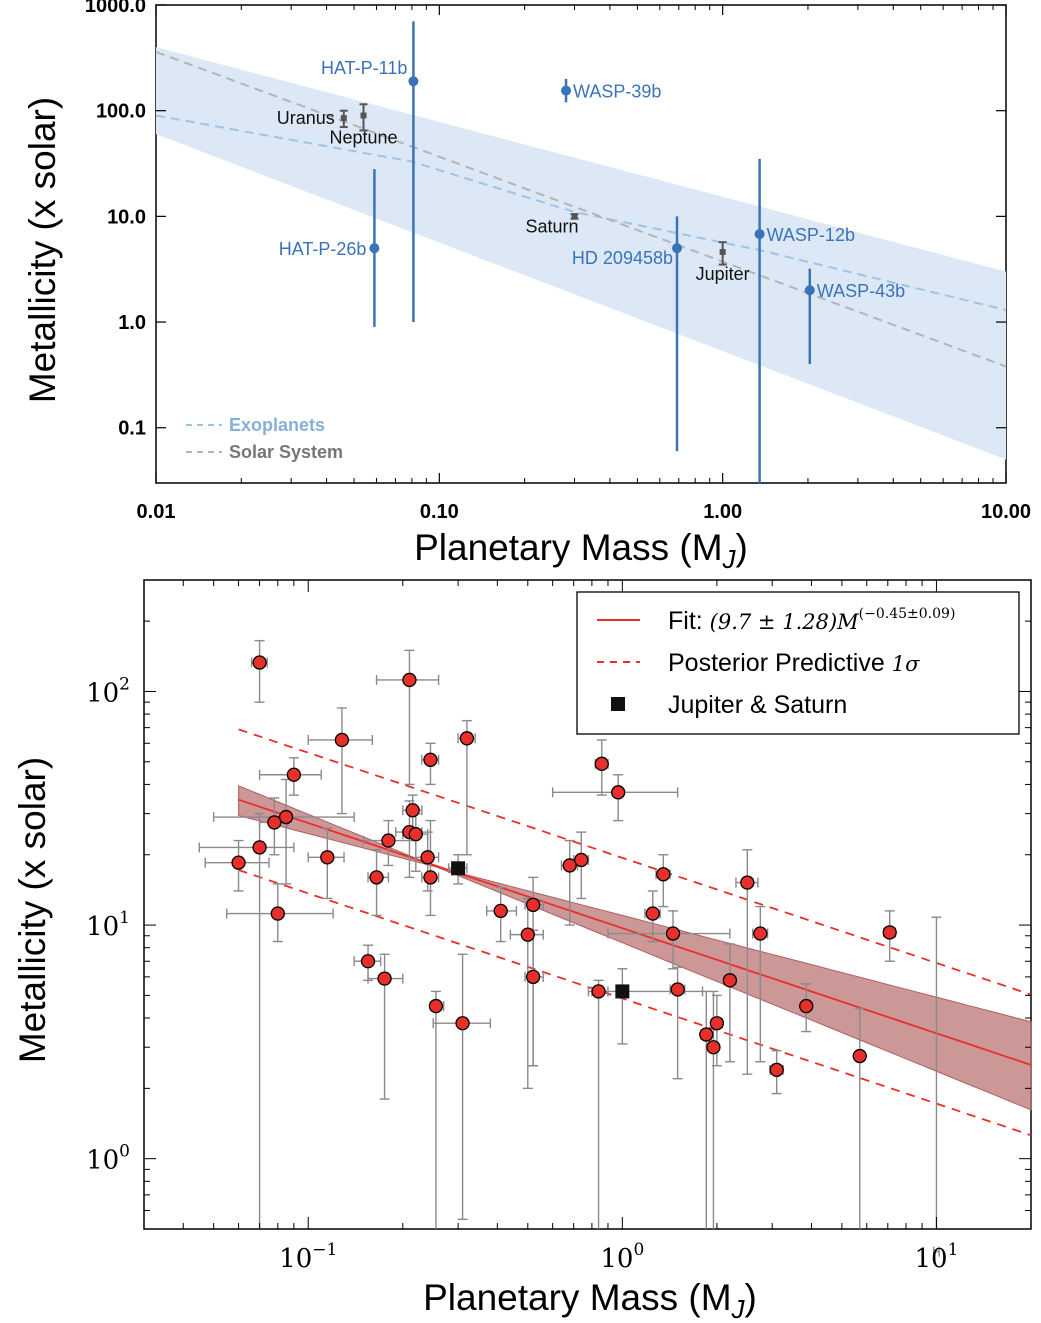 The image size is (1041, 1323). Describe the element at coordinates (363, 138) in the screenshot. I see `solar-label: Neptune` at that location.